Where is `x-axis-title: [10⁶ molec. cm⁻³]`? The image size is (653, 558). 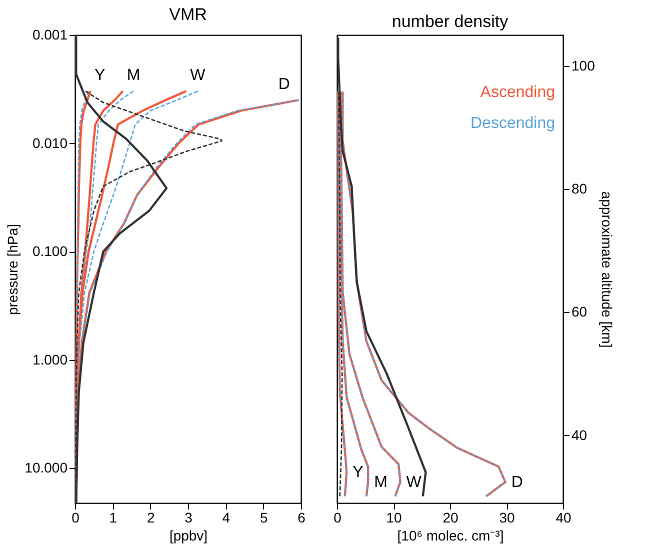 x-axis-title: [10⁶ molec. cm⁻³] is located at coordinates (450, 536).